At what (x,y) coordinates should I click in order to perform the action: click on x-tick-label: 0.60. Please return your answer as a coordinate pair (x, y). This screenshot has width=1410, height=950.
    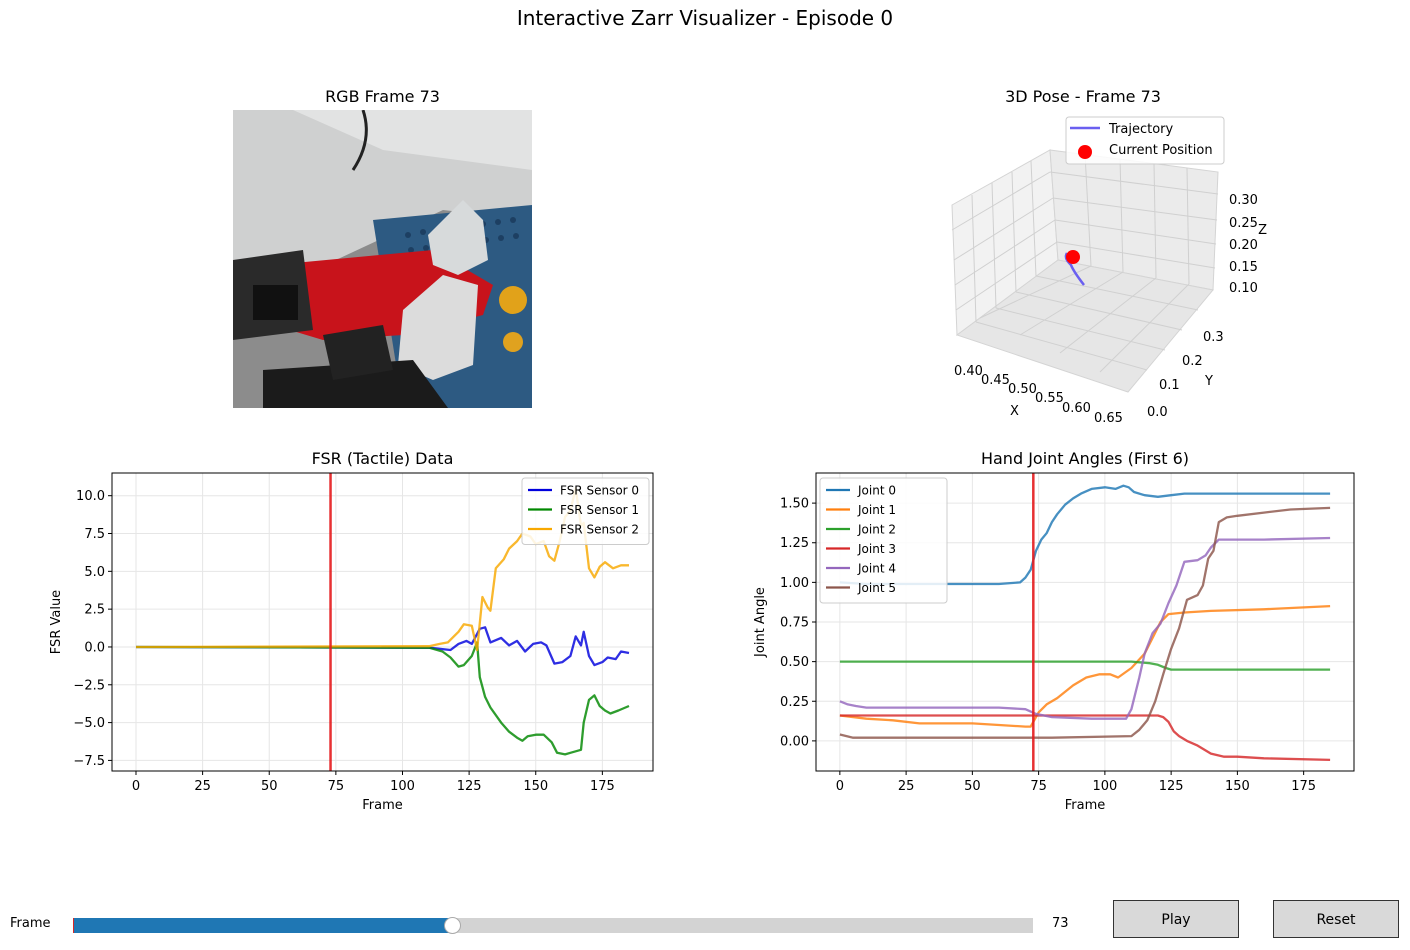
    Looking at the image, I should click on (1076, 408).